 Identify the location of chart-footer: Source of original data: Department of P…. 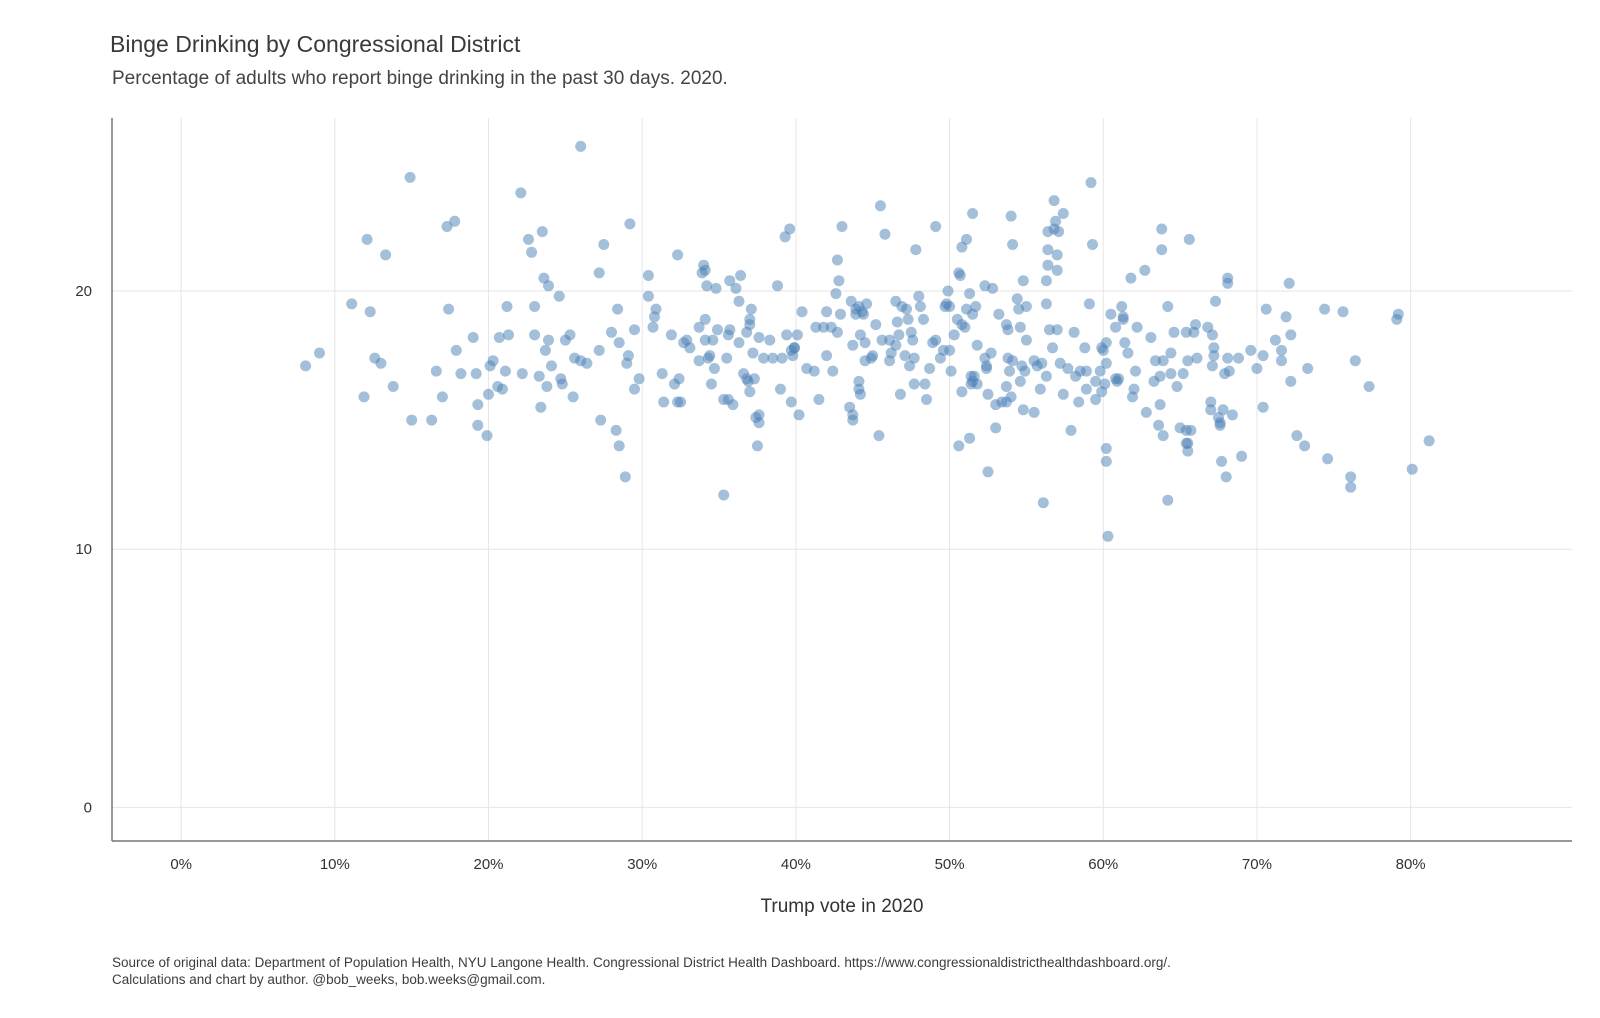
(641, 971).